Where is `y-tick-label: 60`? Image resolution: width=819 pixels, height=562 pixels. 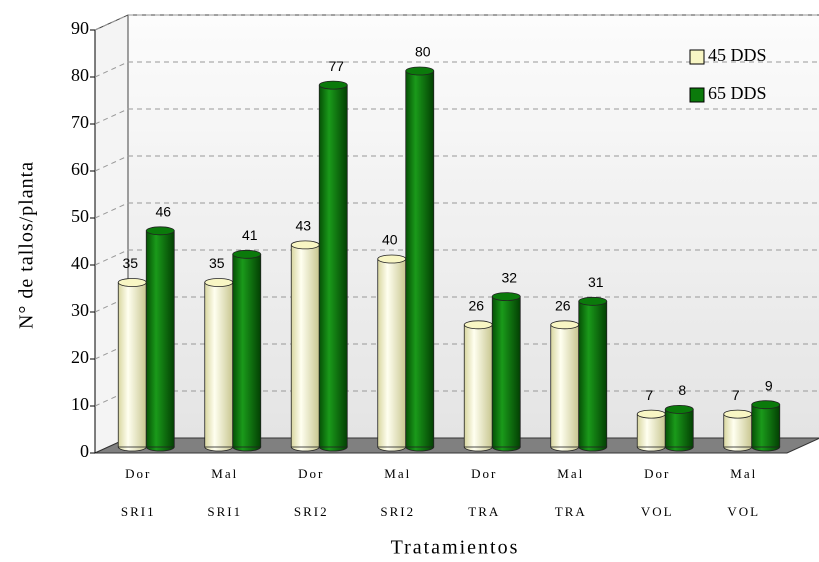 y-tick-label: 60 is located at coordinates (80, 169).